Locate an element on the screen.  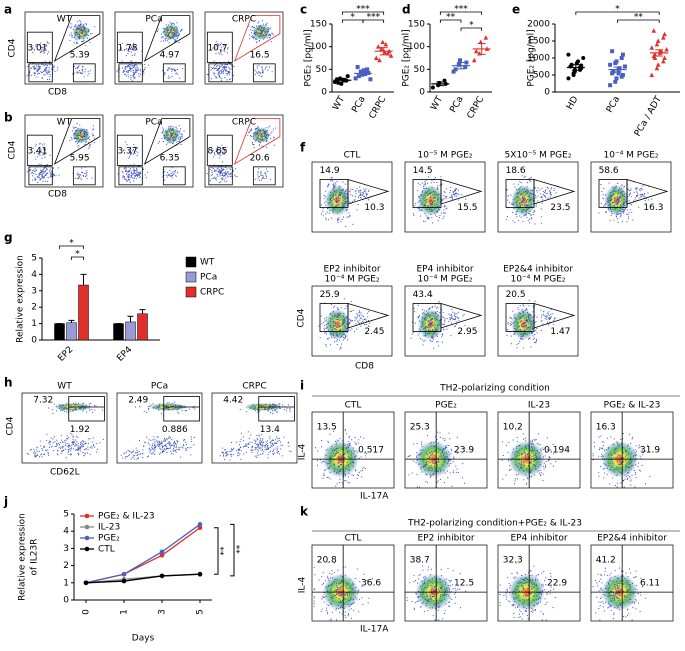
gate-percent: 16.5 is located at coordinates (260, 56).